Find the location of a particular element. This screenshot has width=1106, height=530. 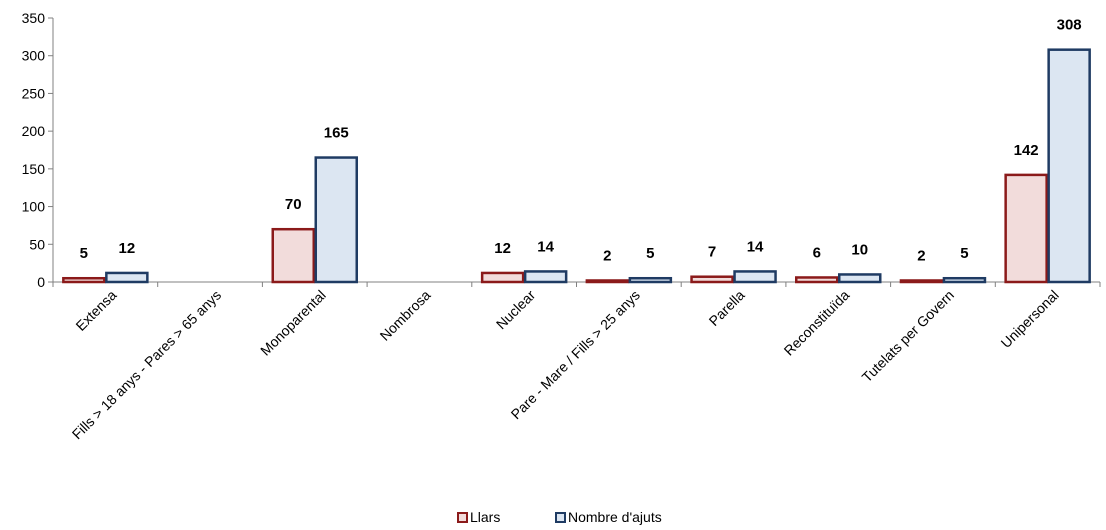

data-label: 6 is located at coordinates (817, 252).